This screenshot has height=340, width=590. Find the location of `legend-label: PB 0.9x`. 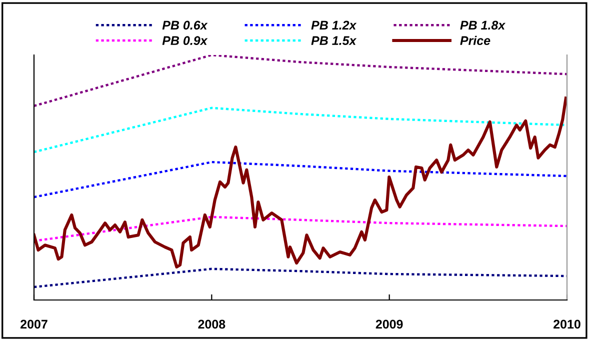

legend-label: PB 0.9x is located at coordinates (185, 41).